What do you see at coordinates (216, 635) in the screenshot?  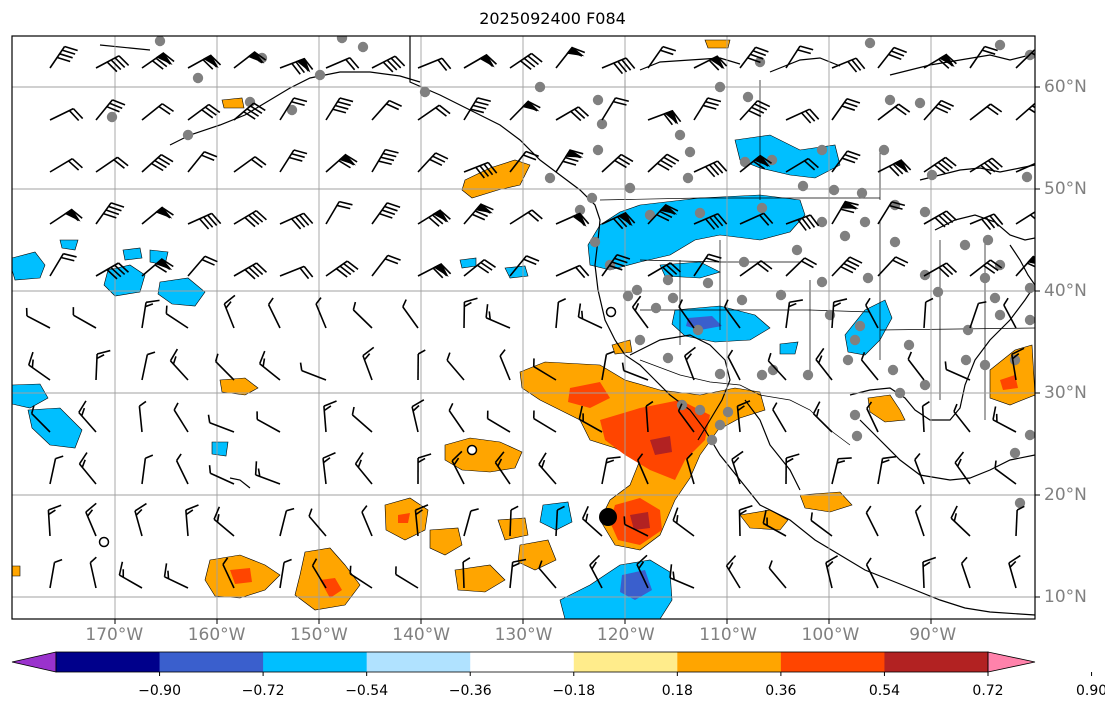 I see `longitude-label: 160°W` at bounding box center [216, 635].